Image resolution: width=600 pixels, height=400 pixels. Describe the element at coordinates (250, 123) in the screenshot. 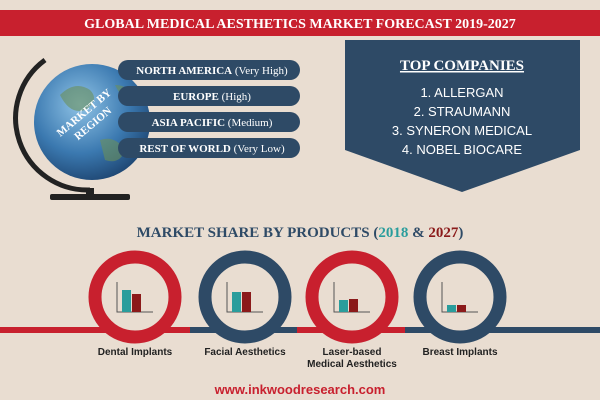

I see `region-level: (Medium)` at that location.